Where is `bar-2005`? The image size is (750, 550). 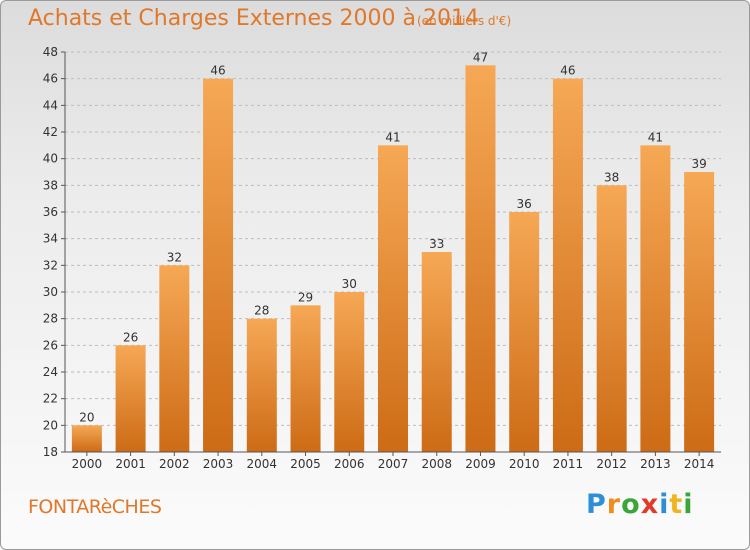 bar-2005 is located at coordinates (305, 378).